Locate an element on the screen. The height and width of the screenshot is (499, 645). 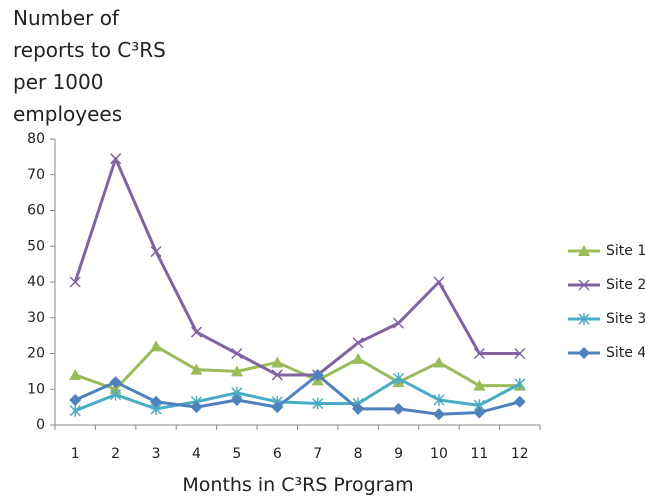
legend-label: Site 1 is located at coordinates (625, 251).